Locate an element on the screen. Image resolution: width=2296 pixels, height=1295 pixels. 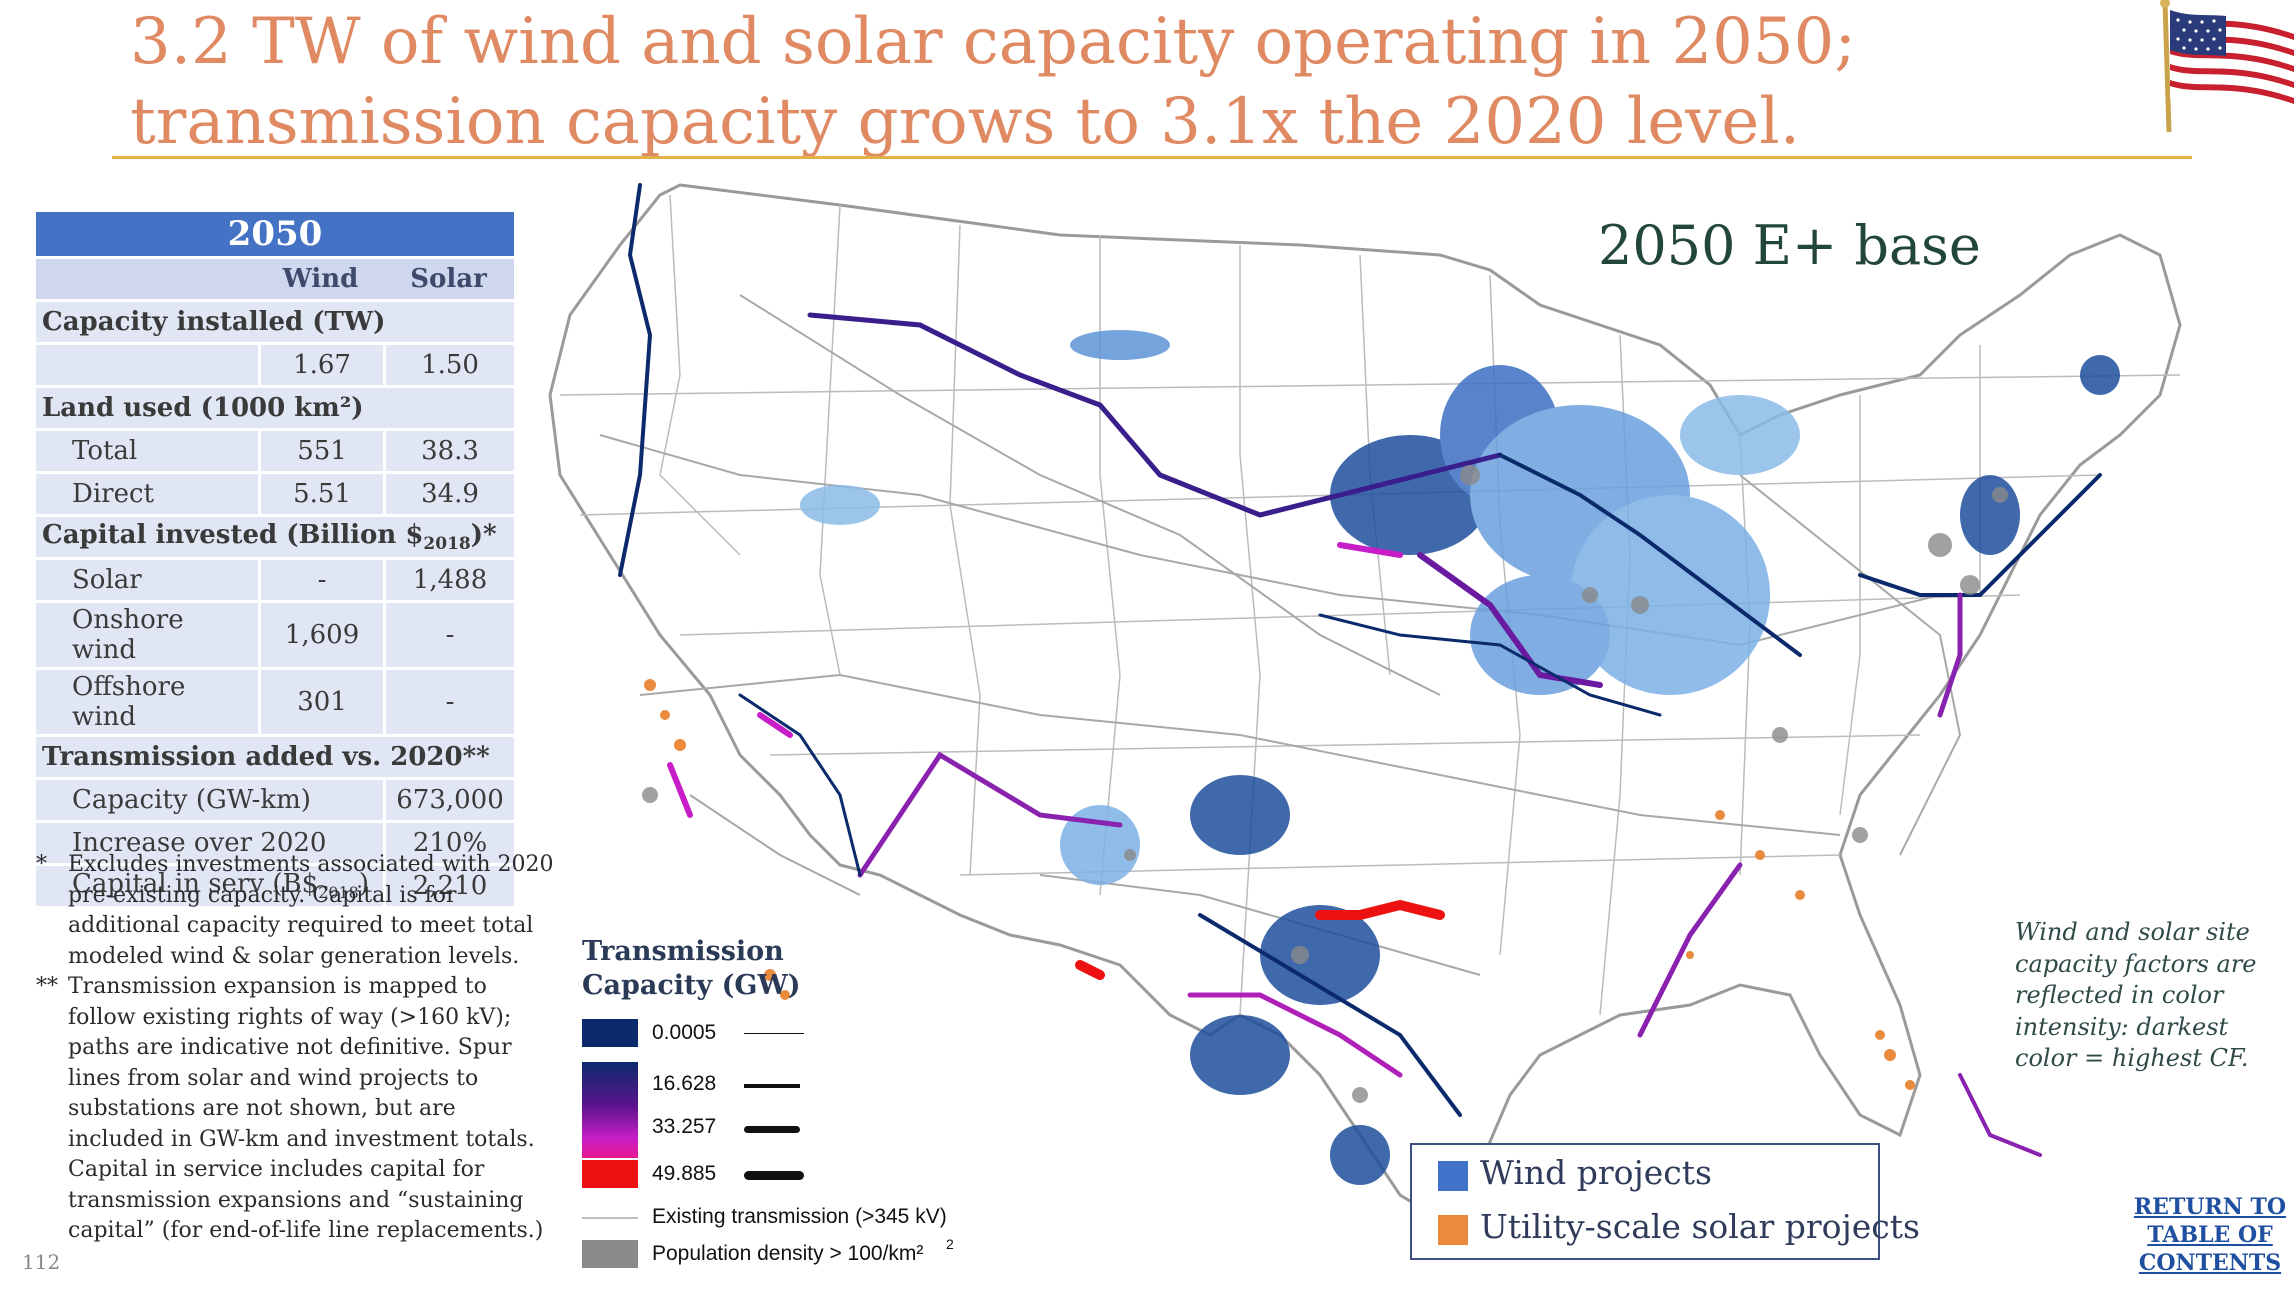
section-capital: Capital invested (Billion $2018)* is located at coordinates (275, 537).